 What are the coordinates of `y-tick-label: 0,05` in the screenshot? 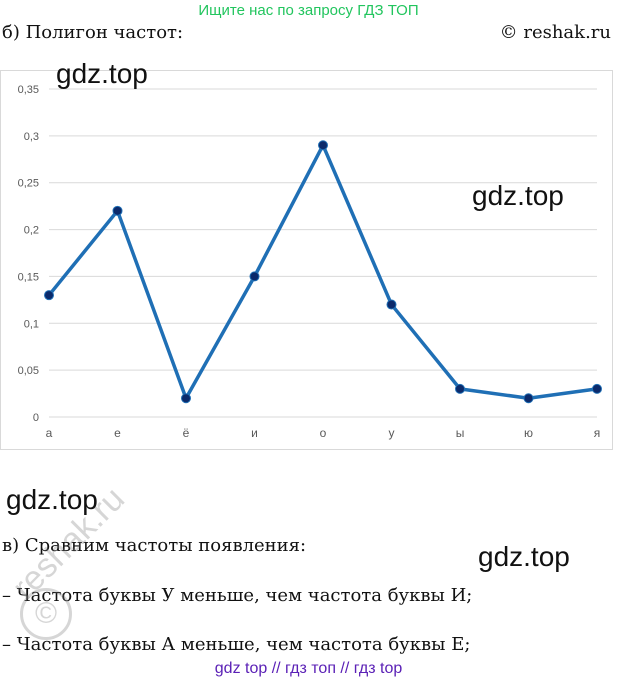 It's located at (28, 371).